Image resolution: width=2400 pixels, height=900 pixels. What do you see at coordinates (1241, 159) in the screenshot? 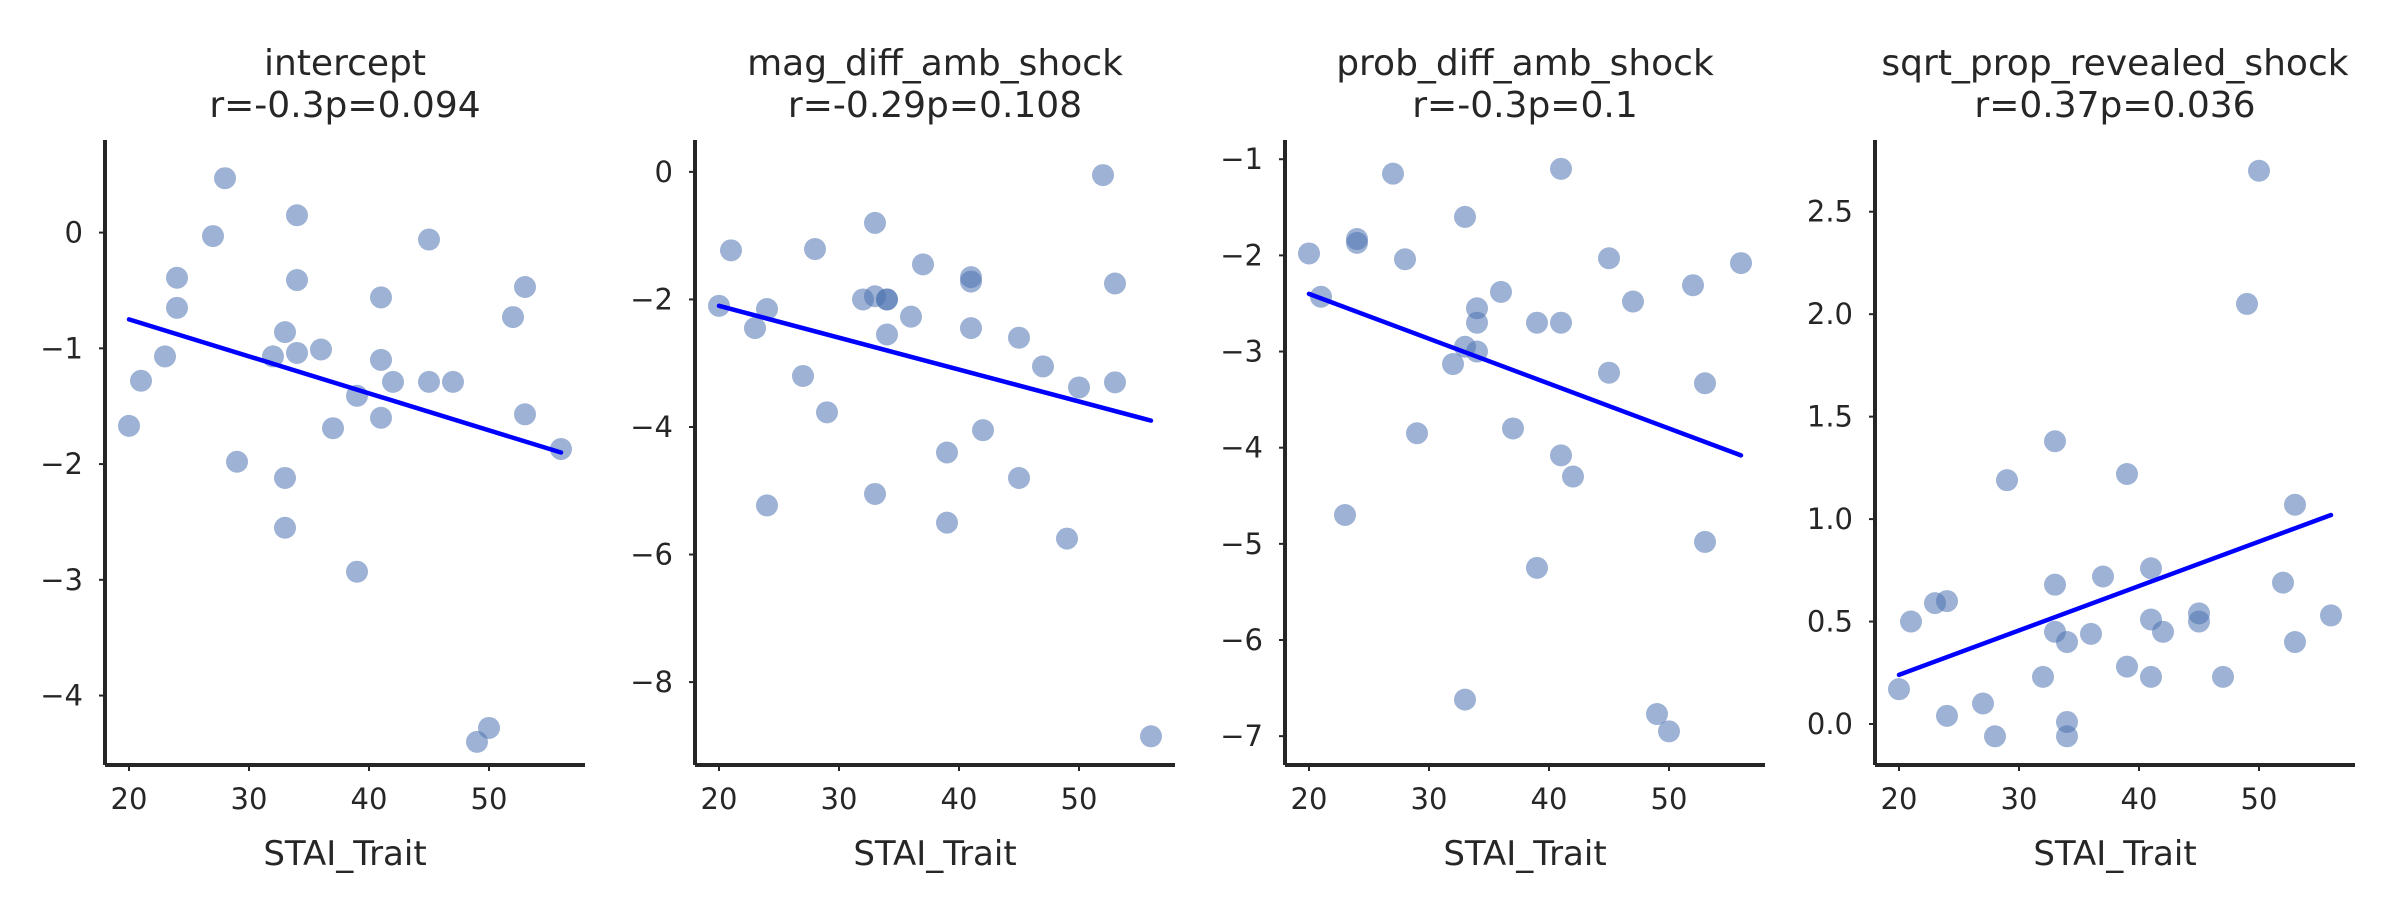
I see `y-tick-label: −1` at bounding box center [1241, 159].